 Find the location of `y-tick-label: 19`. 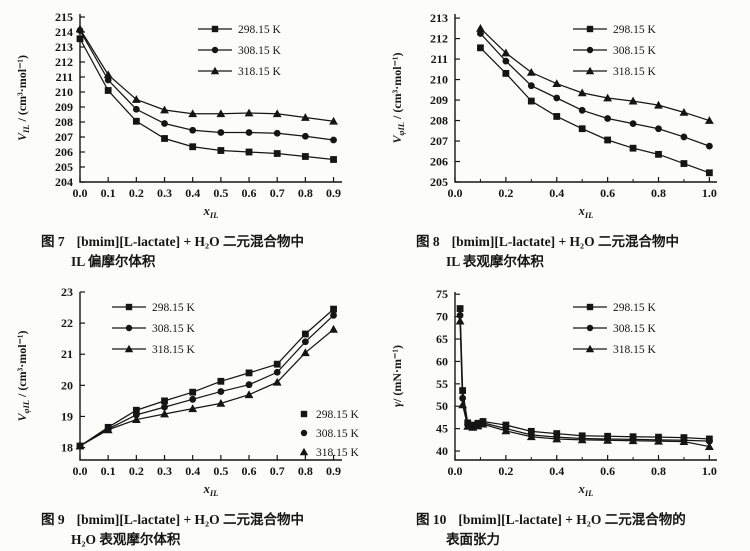

y-tick-label: 19 is located at coordinates (67, 416).